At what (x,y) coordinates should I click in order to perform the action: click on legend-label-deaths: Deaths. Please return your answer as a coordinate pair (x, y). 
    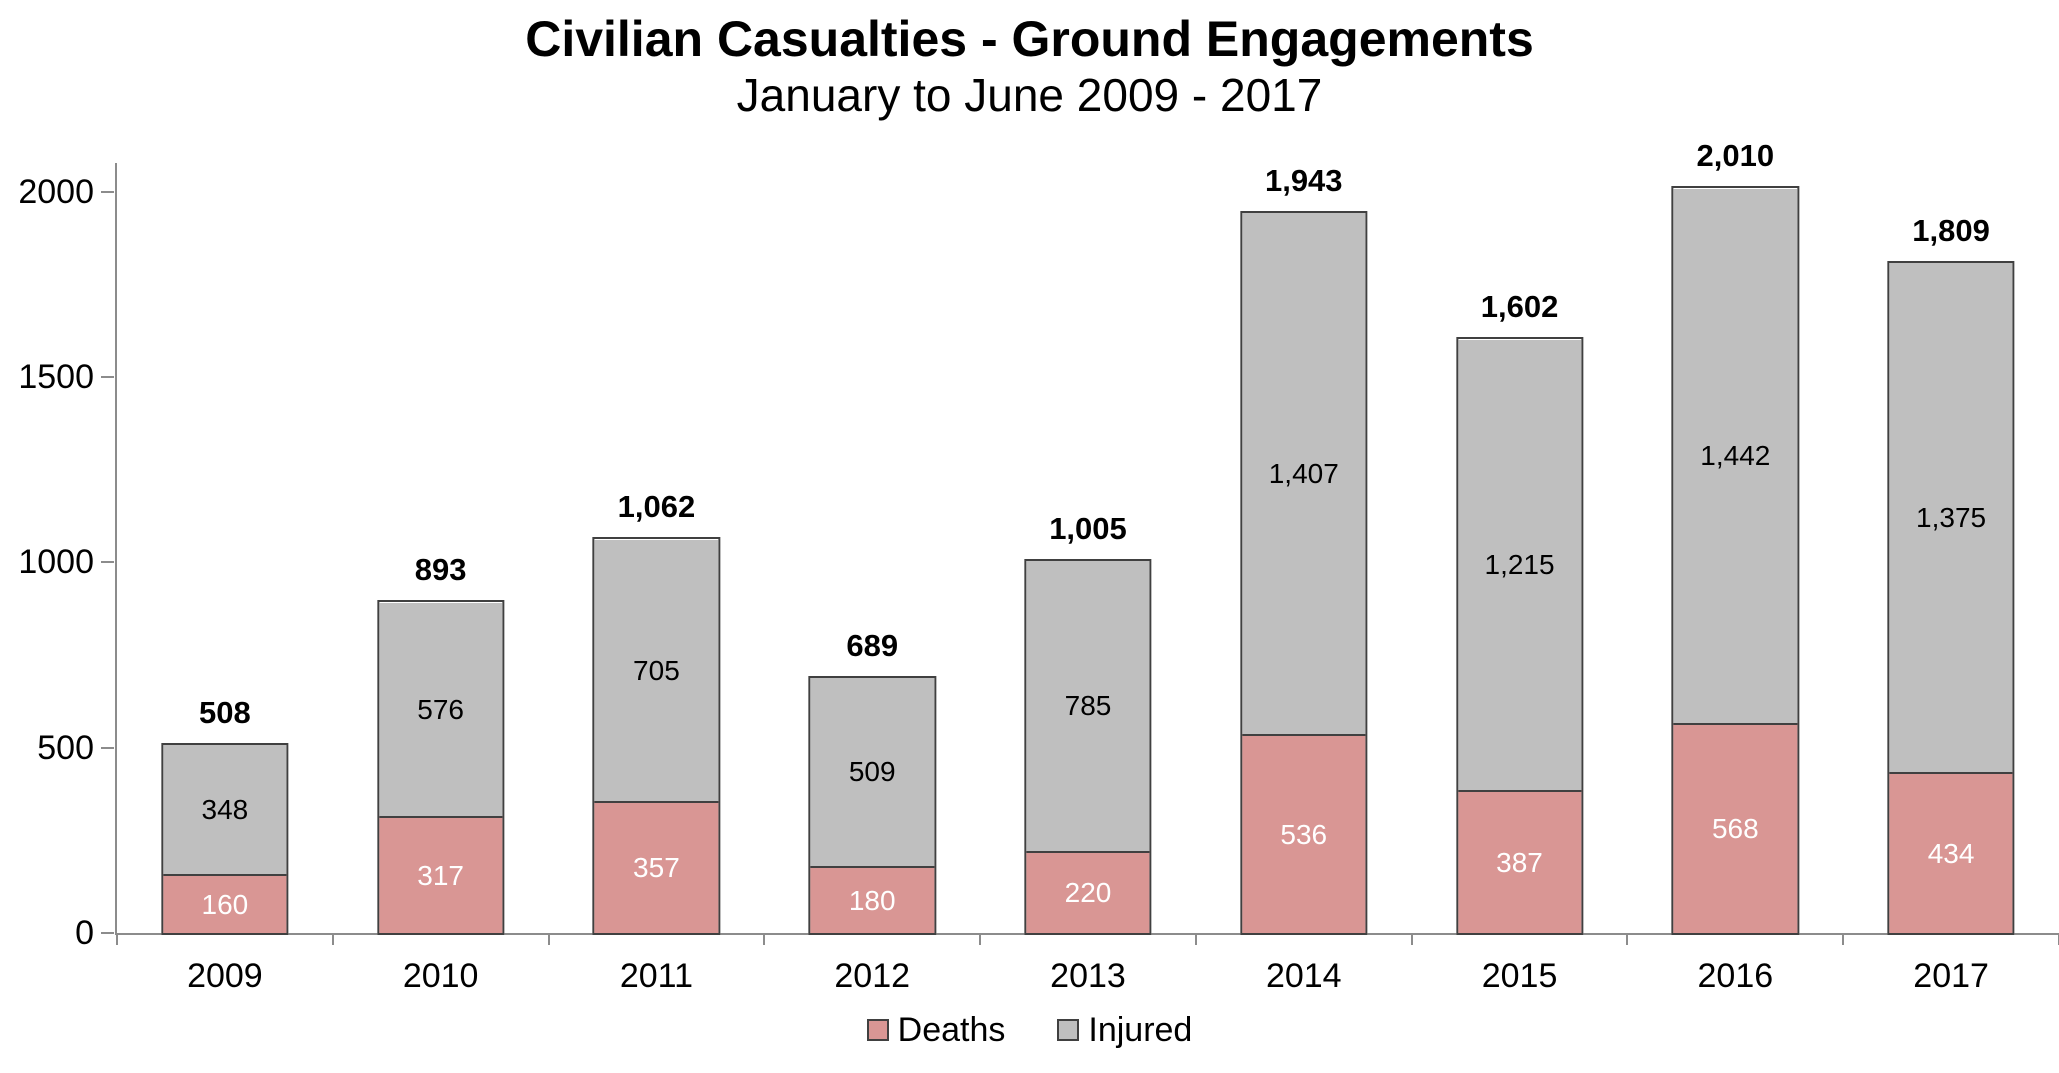
    Looking at the image, I should click on (951, 1029).